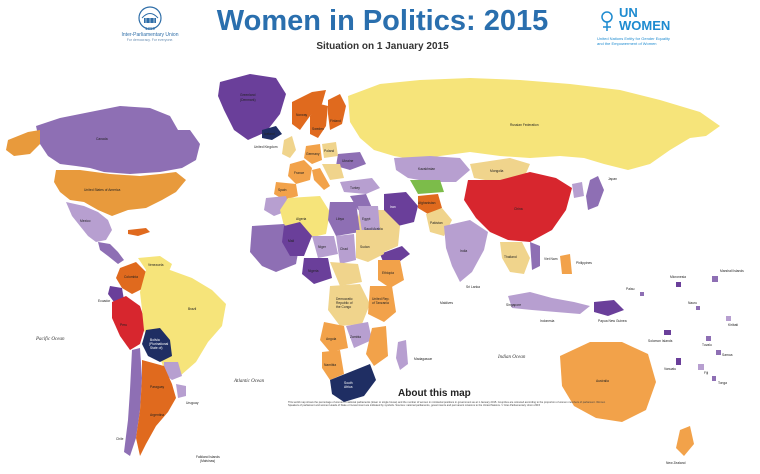 This screenshot has height=474, width=760. I want to click on country-turkey, so click(360, 186).